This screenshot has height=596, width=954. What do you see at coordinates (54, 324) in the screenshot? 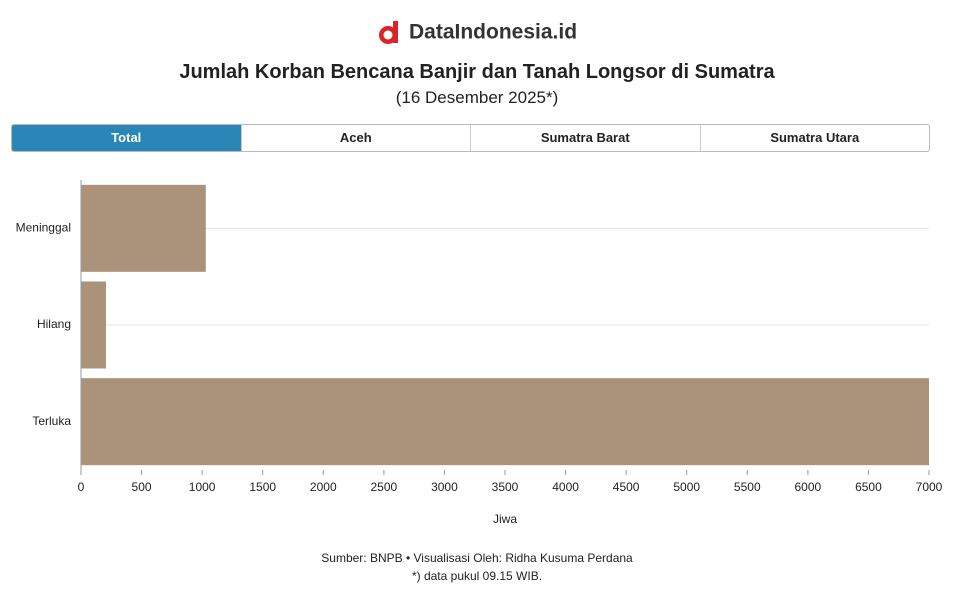
I see `y-tick-label: Hilang` at bounding box center [54, 324].